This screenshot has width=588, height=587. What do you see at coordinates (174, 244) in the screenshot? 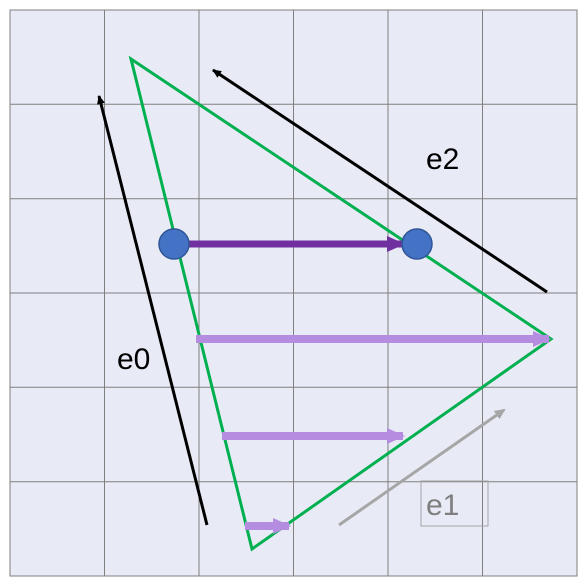
I see `scanline-start-point` at bounding box center [174, 244].